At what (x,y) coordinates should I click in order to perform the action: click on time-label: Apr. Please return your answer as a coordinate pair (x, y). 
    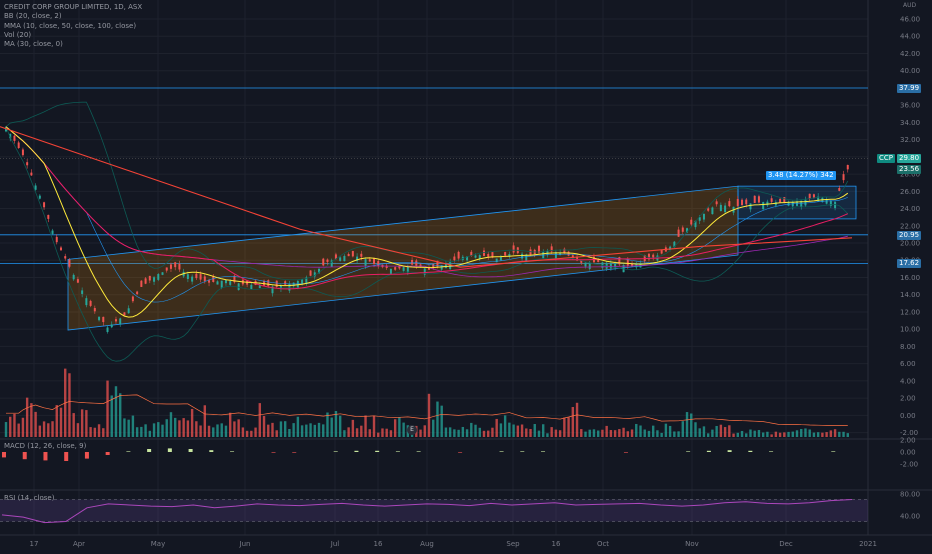
    Looking at the image, I should click on (79, 544).